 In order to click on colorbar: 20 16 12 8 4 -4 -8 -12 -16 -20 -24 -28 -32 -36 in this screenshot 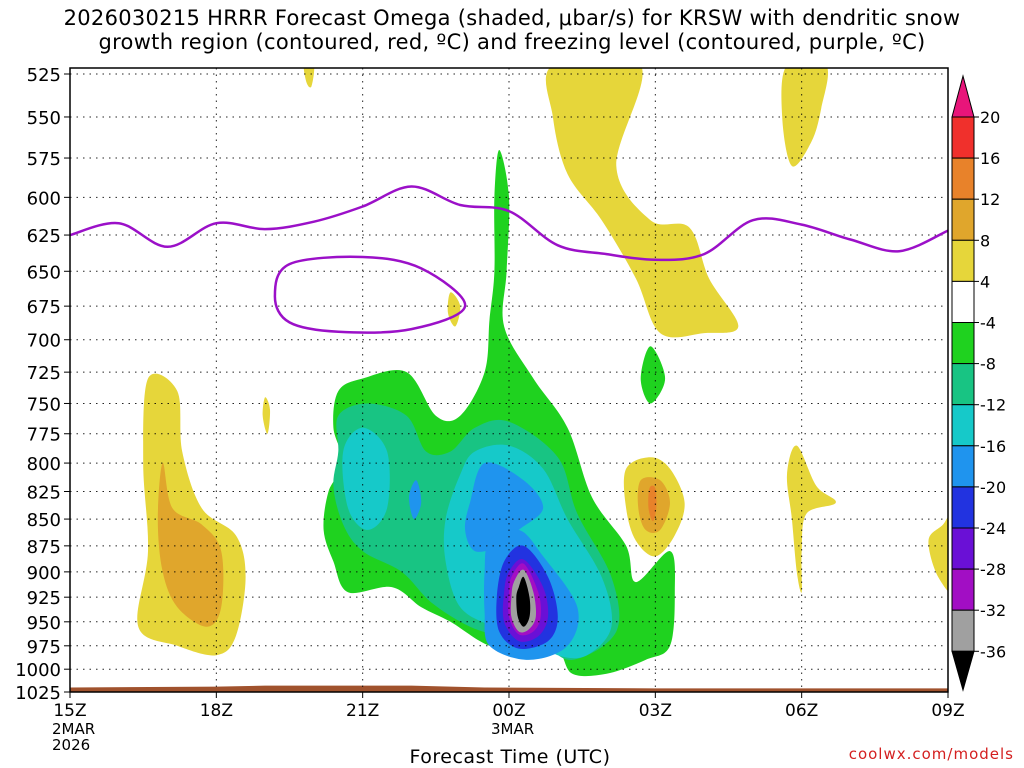, I will do `click(978, 383)`.